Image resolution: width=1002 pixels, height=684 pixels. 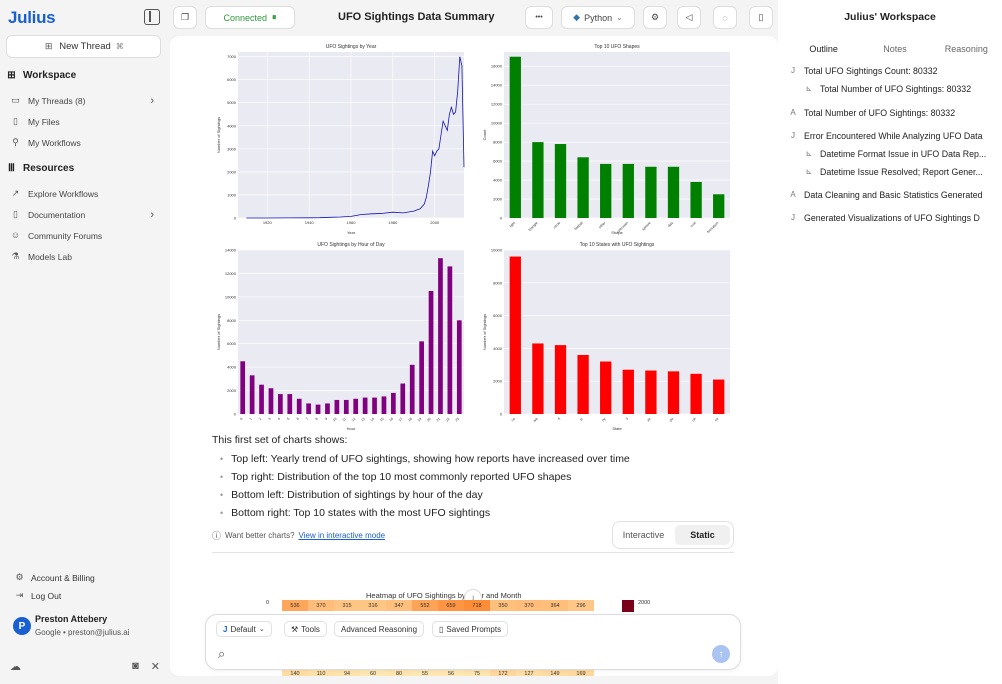 I want to click on sidebar-item-documentation: ▯ Documentation ›, so click(x=84, y=215).